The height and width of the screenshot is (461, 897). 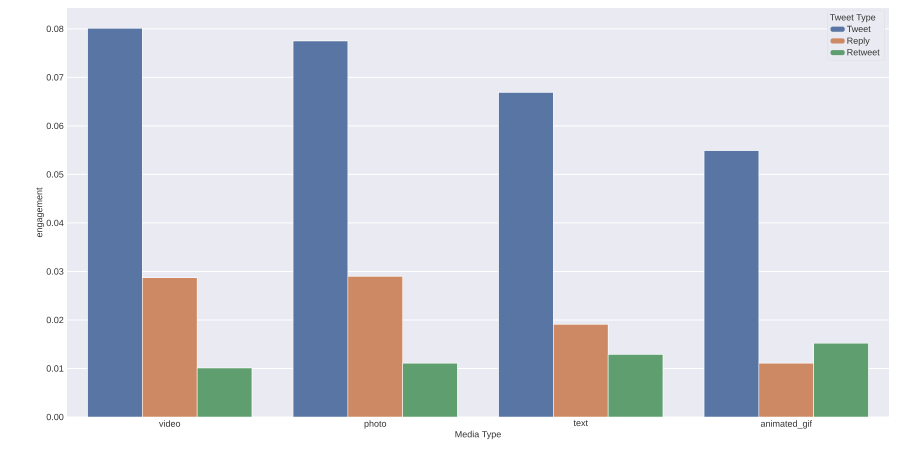 I want to click on y-tick-label: 0.01, so click(x=55, y=368).